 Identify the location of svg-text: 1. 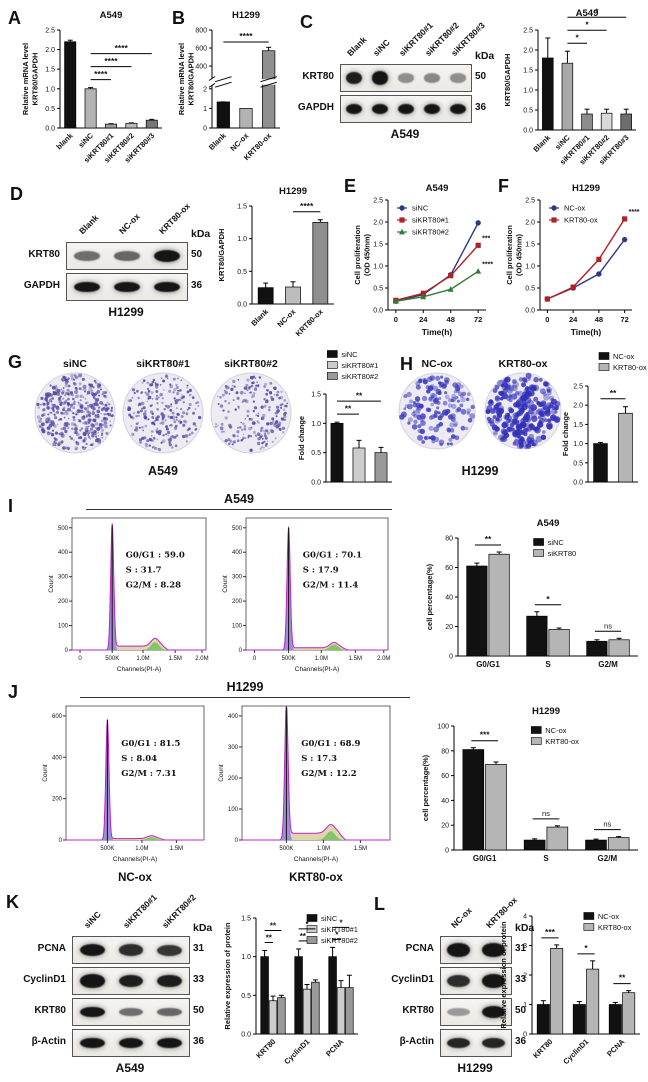
(205, 109).